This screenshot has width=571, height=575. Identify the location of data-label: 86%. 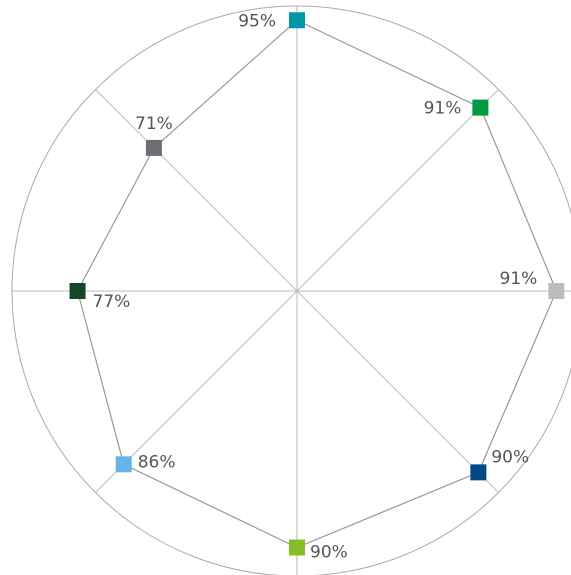
(157, 462).